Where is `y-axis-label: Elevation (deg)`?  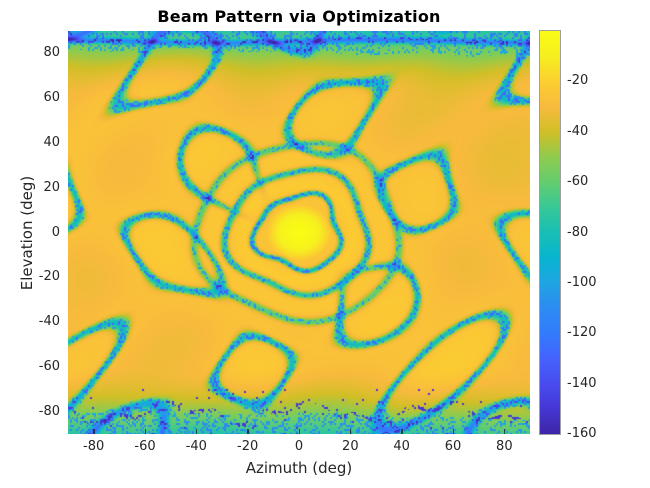
y-axis-label: Elevation (deg) is located at coordinates (27, 233).